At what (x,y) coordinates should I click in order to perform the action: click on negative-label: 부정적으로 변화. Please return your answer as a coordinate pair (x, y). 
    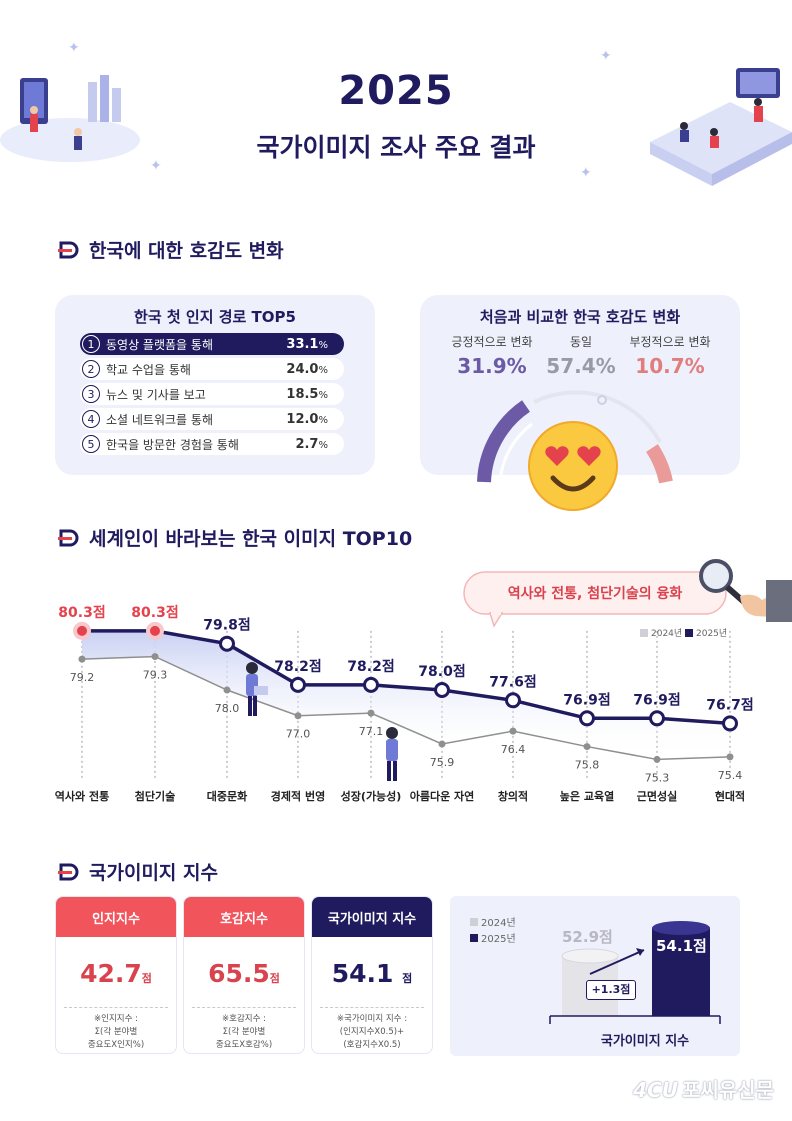
    Looking at the image, I should click on (670, 342).